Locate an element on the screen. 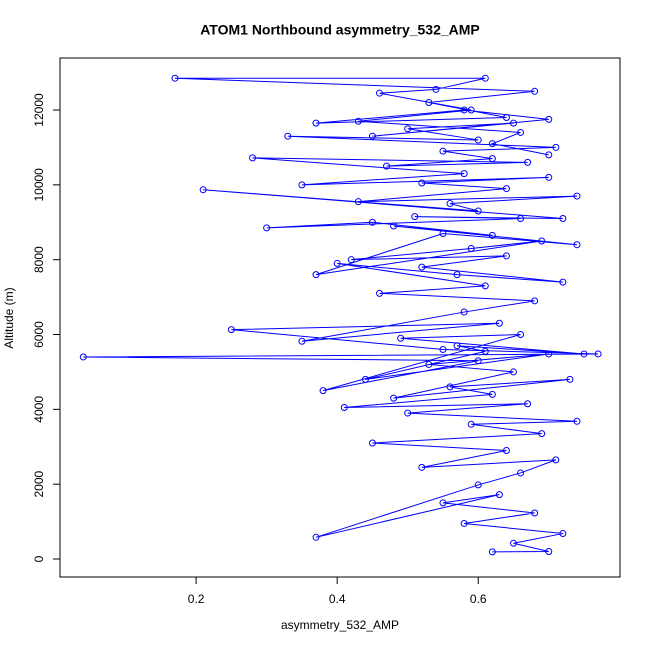 Image resolution: width=650 pixels, height=650 pixels. y-tick-label: 10000 is located at coordinates (39, 185).